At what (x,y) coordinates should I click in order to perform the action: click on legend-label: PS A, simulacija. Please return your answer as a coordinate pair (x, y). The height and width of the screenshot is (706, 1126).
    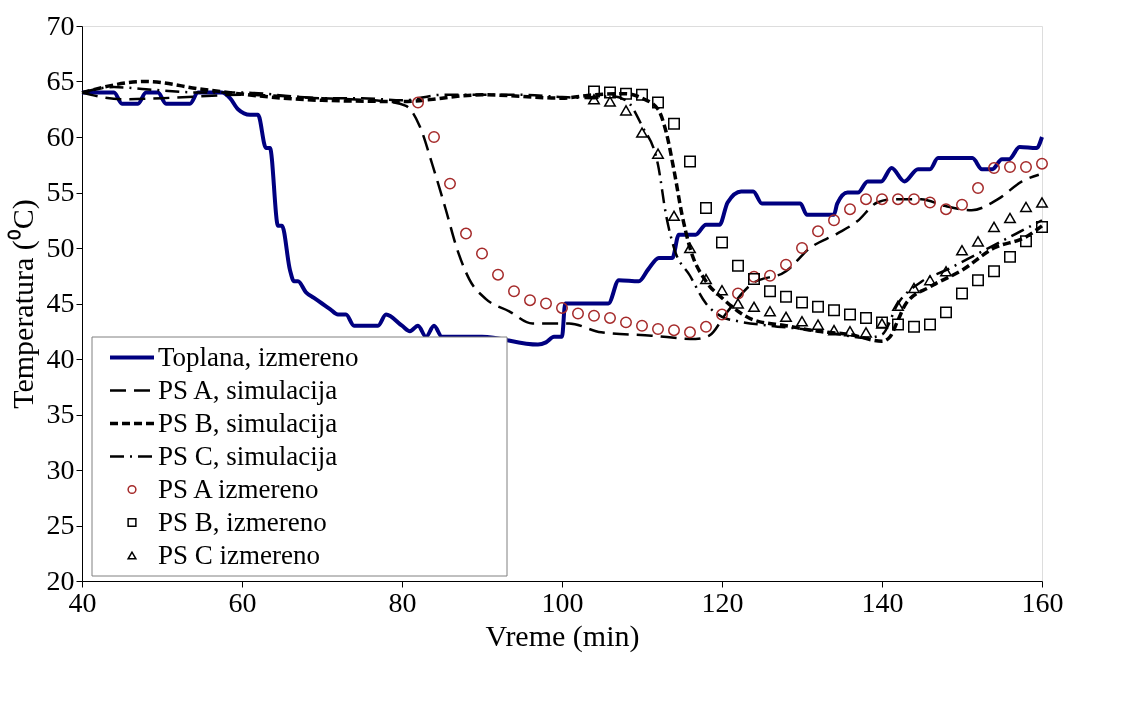
    Looking at the image, I should click on (248, 389).